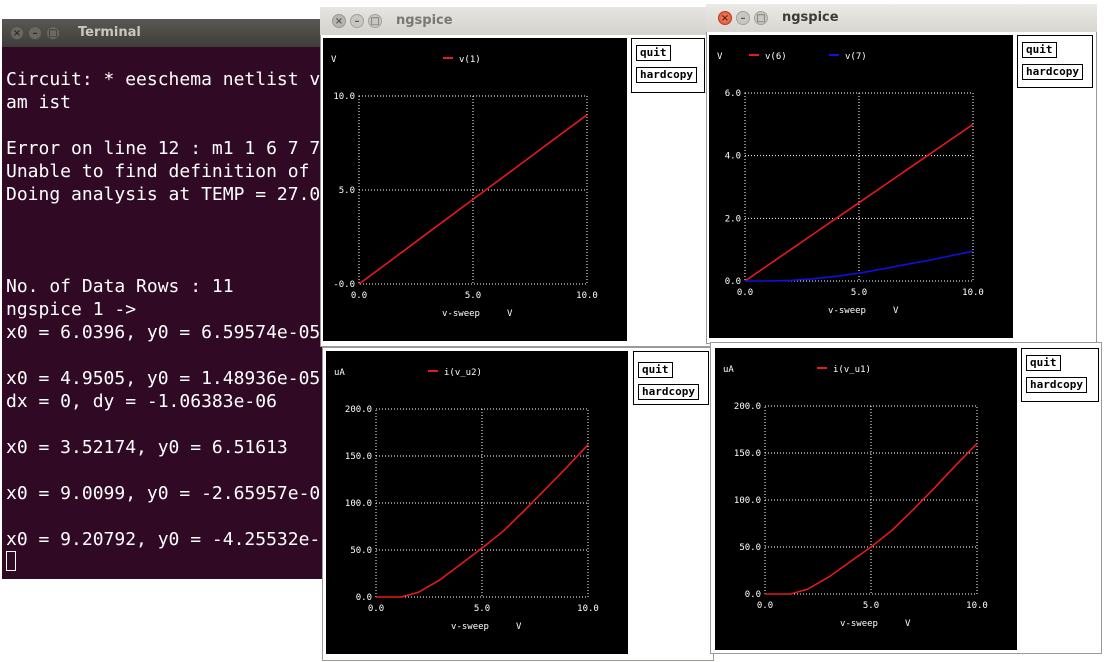 The height and width of the screenshot is (662, 1109). Describe the element at coordinates (120, 286) in the screenshot. I see `terminal-line: No. of Data Rows : 11` at that location.